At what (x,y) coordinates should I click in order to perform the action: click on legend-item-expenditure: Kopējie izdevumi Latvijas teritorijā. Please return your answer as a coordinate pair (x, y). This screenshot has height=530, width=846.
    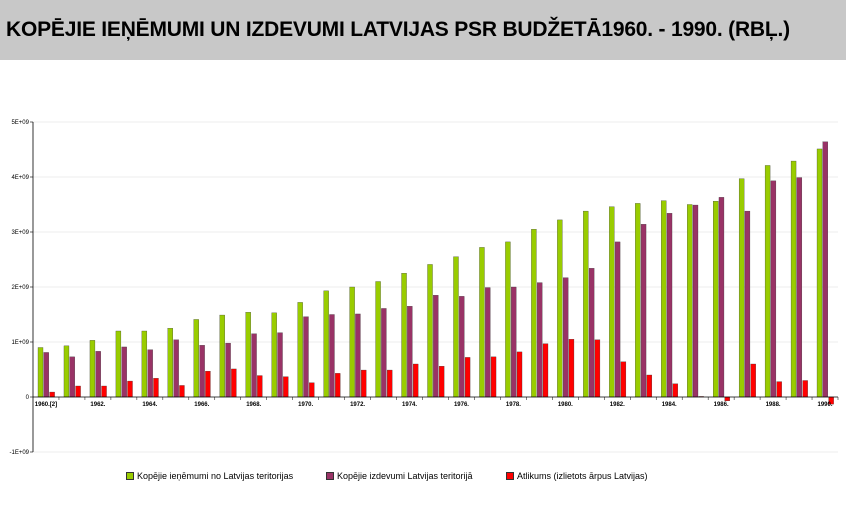
    Looking at the image, I should click on (399, 476).